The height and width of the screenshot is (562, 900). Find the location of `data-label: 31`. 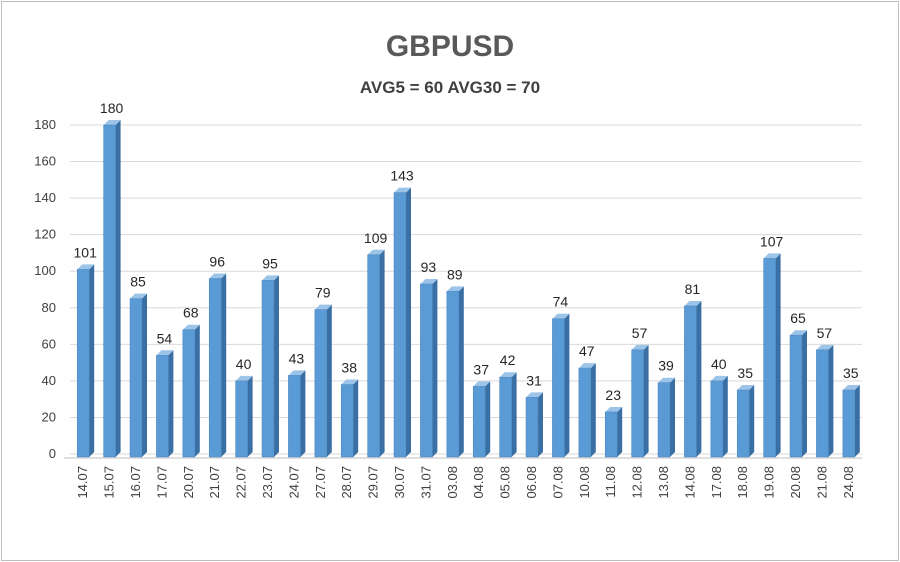

data-label: 31 is located at coordinates (534, 380).